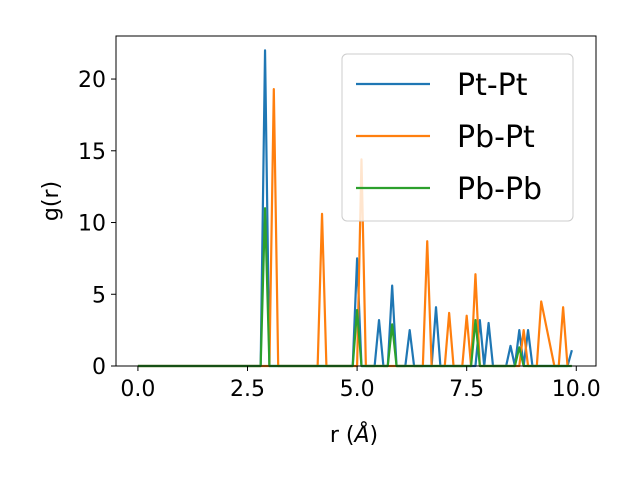 The width and height of the screenshot is (640, 480). I want to click on legend-frame, so click(457, 137).